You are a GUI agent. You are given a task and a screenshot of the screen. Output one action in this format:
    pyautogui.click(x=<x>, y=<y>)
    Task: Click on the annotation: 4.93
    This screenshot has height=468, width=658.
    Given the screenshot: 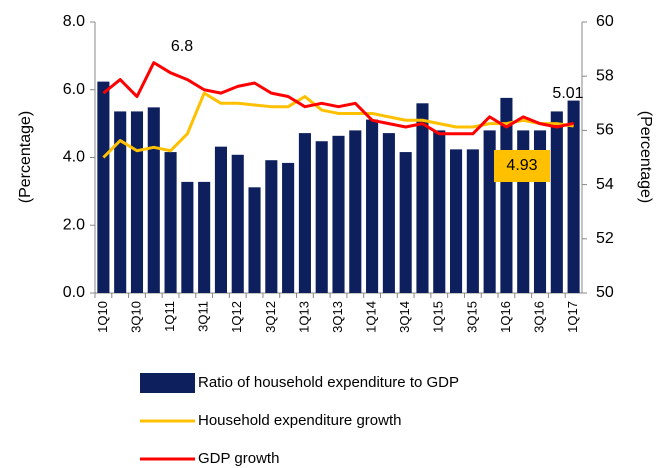 What is the action you would take?
    pyautogui.click(x=521, y=165)
    